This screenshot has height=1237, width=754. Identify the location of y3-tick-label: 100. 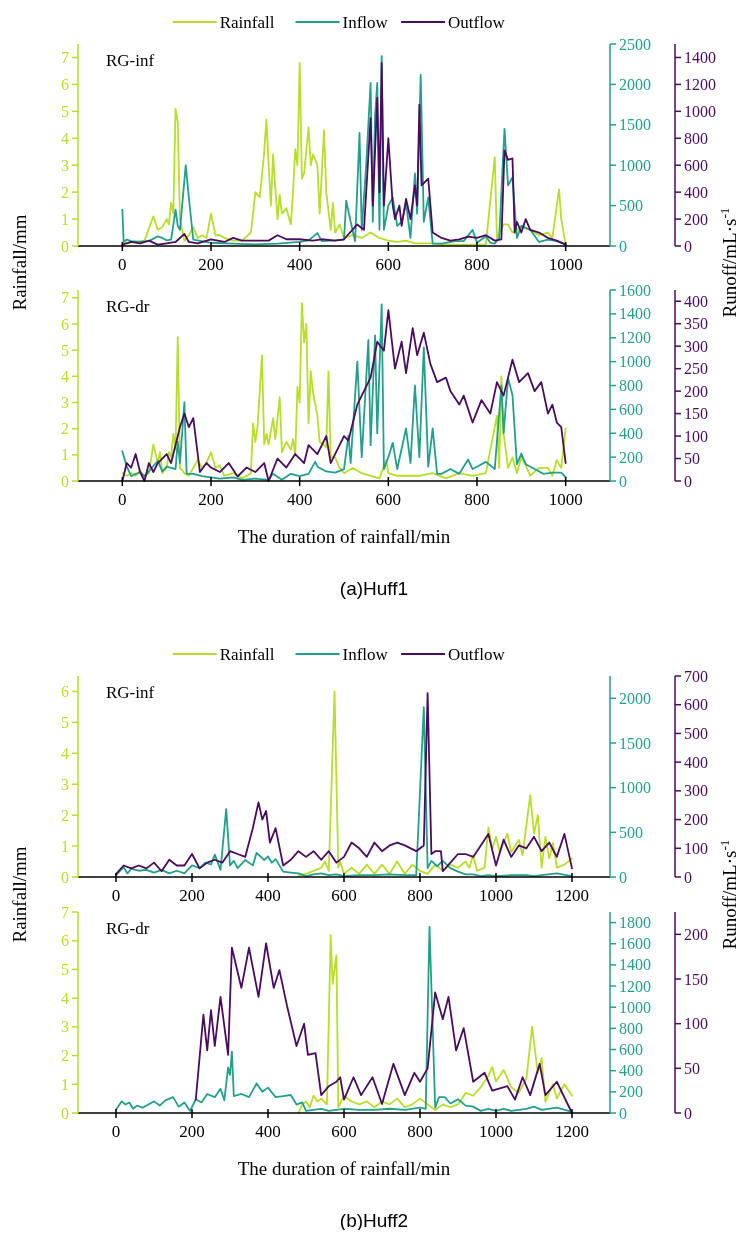
(696, 436).